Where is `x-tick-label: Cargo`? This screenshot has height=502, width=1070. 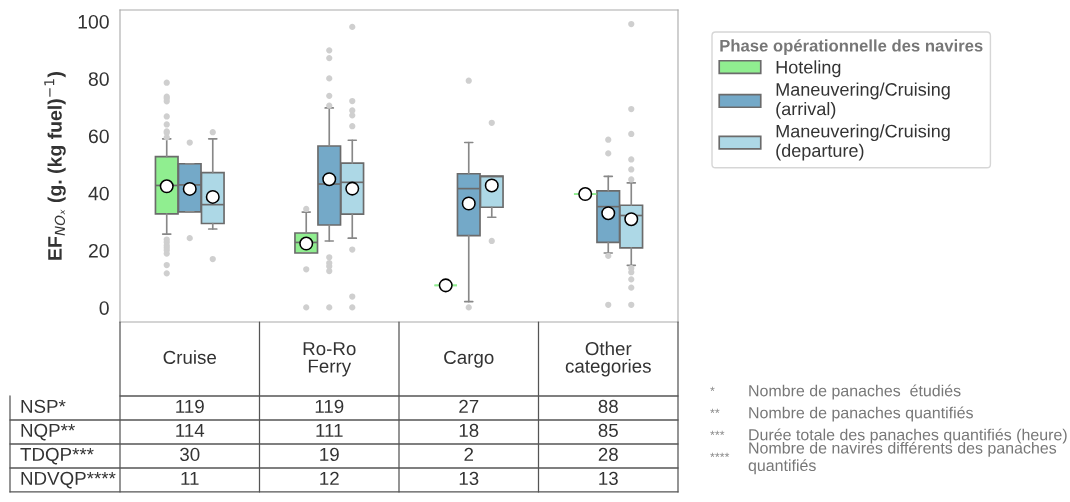
x-tick-label: Cargo is located at coordinates (469, 359).